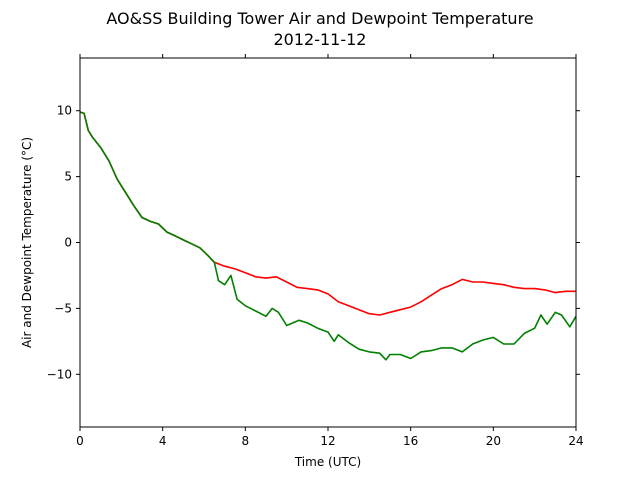 Image resolution: width=640 pixels, height=480 pixels. What do you see at coordinates (327, 462) in the screenshot?
I see `x-axis-label: Time (UTC)` at bounding box center [327, 462].